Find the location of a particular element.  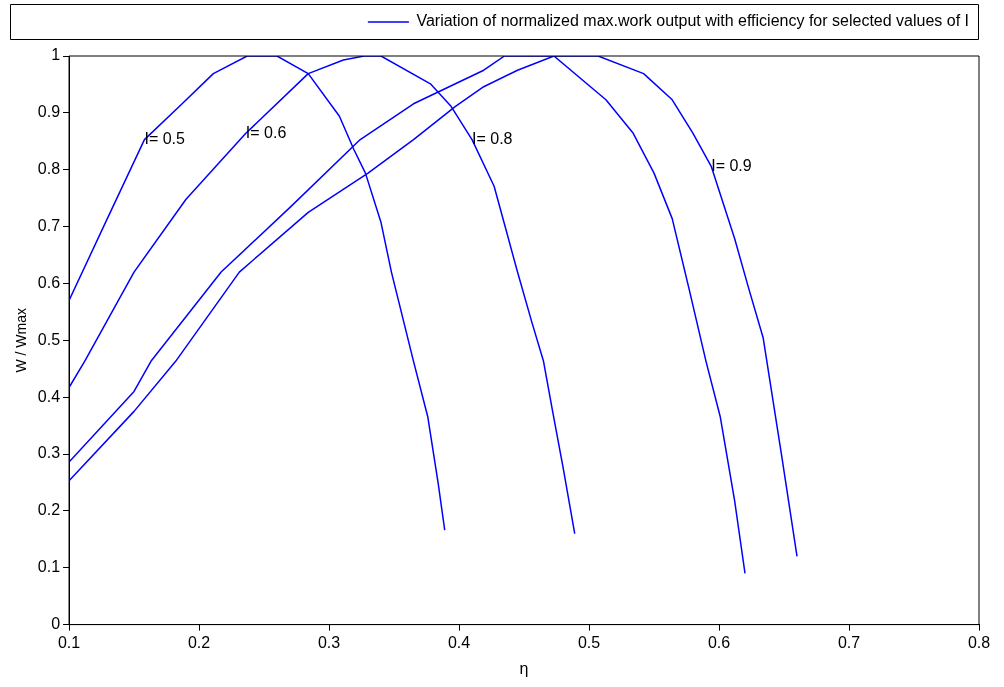

x-axis-title: η is located at coordinates (524, 668).